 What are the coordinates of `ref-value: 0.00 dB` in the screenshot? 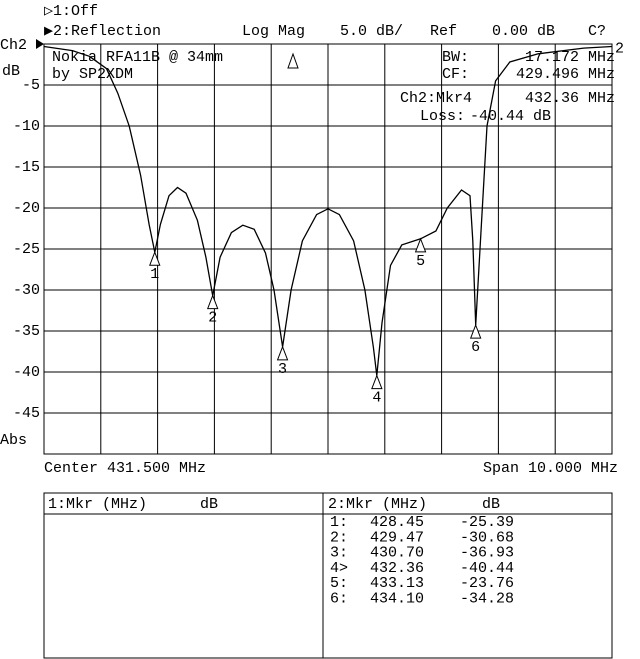 It's located at (523, 31).